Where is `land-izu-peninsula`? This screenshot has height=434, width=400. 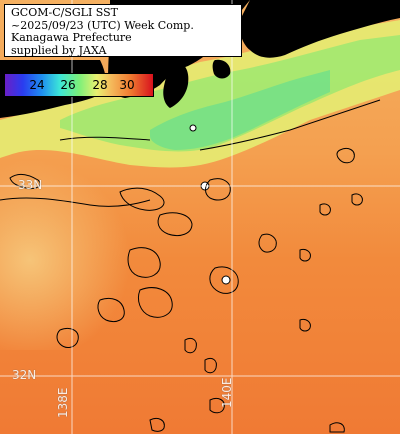
land-izu-peninsula is located at coordinates (176, 85).